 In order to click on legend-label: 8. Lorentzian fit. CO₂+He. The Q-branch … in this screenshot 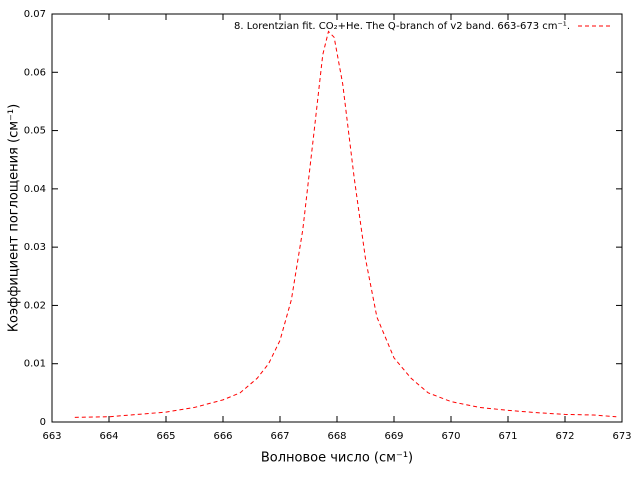, I will do `click(402, 26)`.